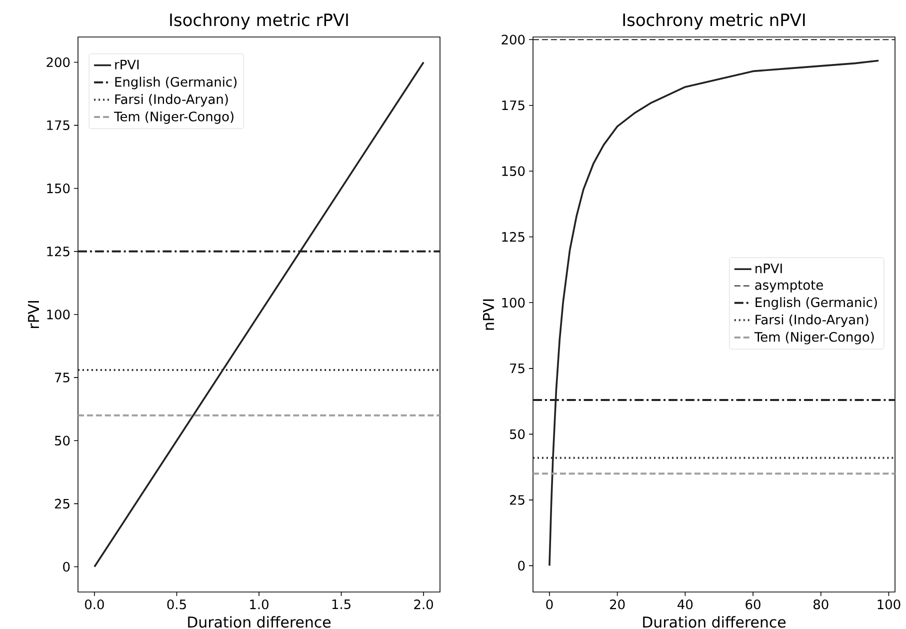  What do you see at coordinates (488, 314) in the screenshot?
I see `y-axis-title: nPVI` at bounding box center [488, 314].